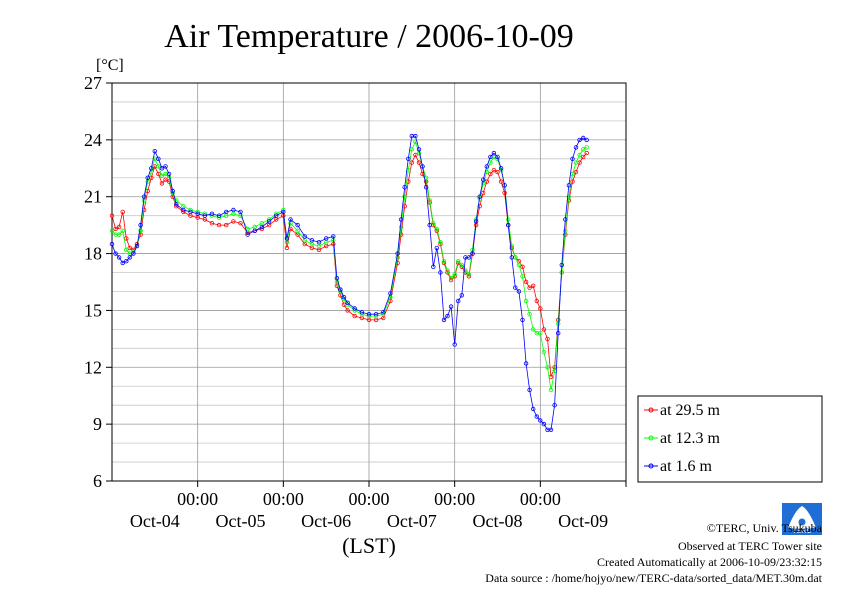  I want to click on legend-label: at 1.6 m, so click(686, 466).